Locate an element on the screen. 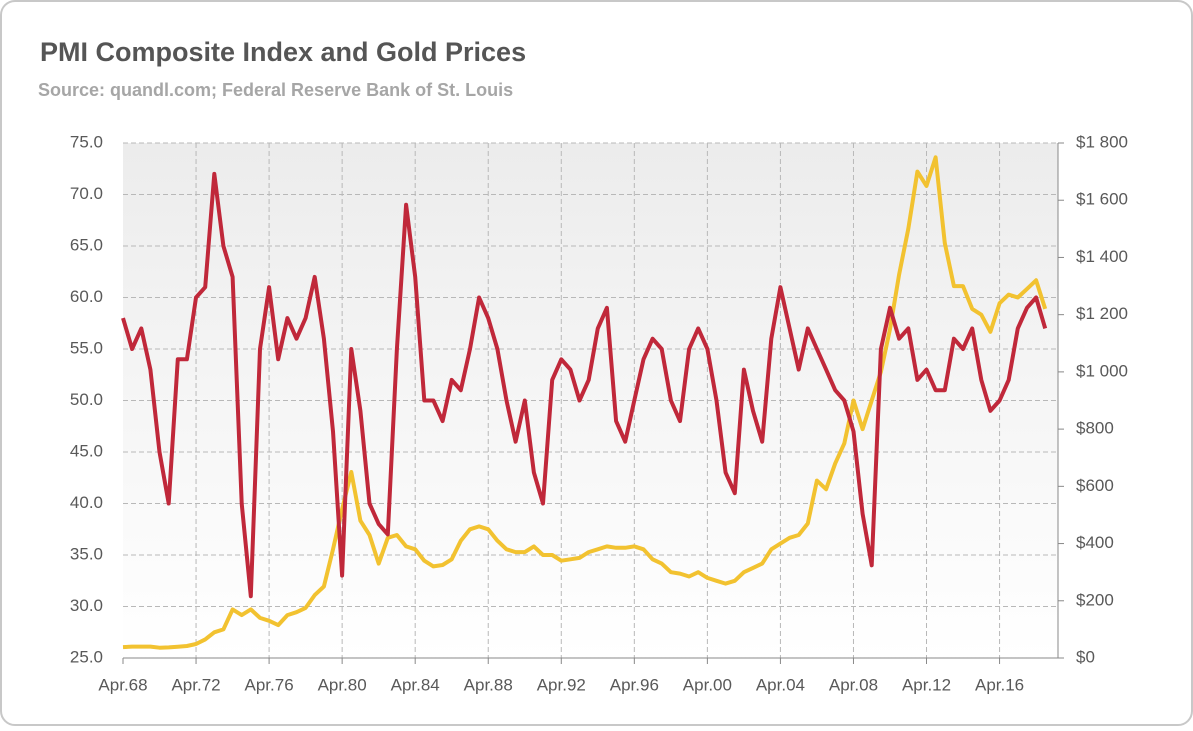 This screenshot has width=1193, height=731. y2-tick-label: $1 000 is located at coordinates (1102, 370).